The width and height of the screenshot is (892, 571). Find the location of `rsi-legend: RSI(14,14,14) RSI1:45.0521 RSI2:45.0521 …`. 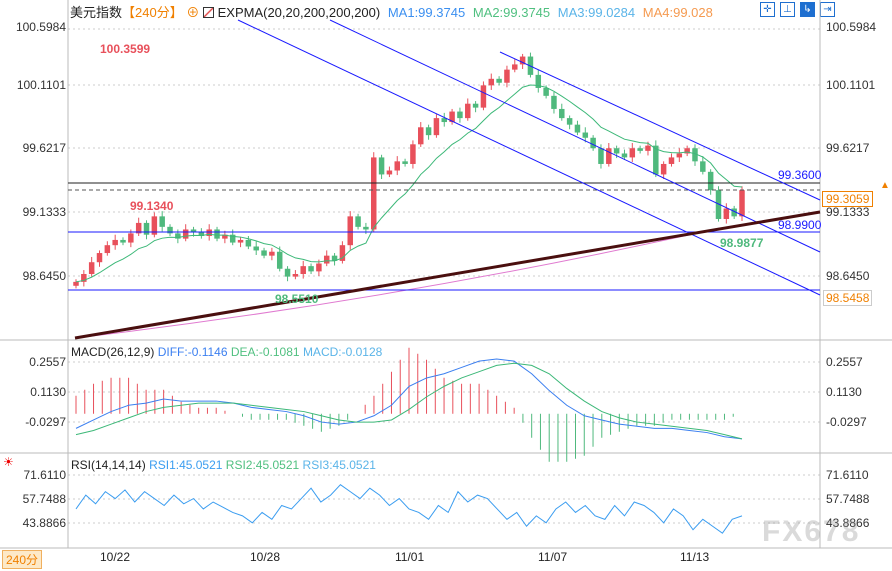

rsi-legend: RSI(14,14,14) RSI1:45.0521 RSI2:45.0521 … is located at coordinates (223, 465).